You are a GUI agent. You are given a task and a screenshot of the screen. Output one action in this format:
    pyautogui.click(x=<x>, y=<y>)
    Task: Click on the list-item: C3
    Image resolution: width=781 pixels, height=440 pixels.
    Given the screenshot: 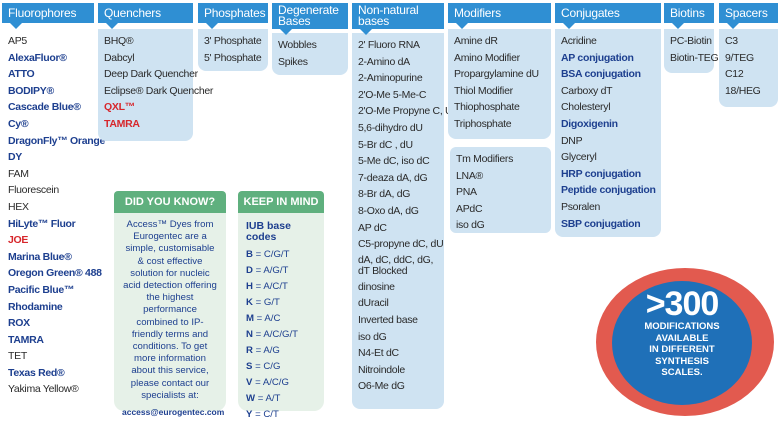 What is the action you would take?
    pyautogui.click(x=731, y=41)
    